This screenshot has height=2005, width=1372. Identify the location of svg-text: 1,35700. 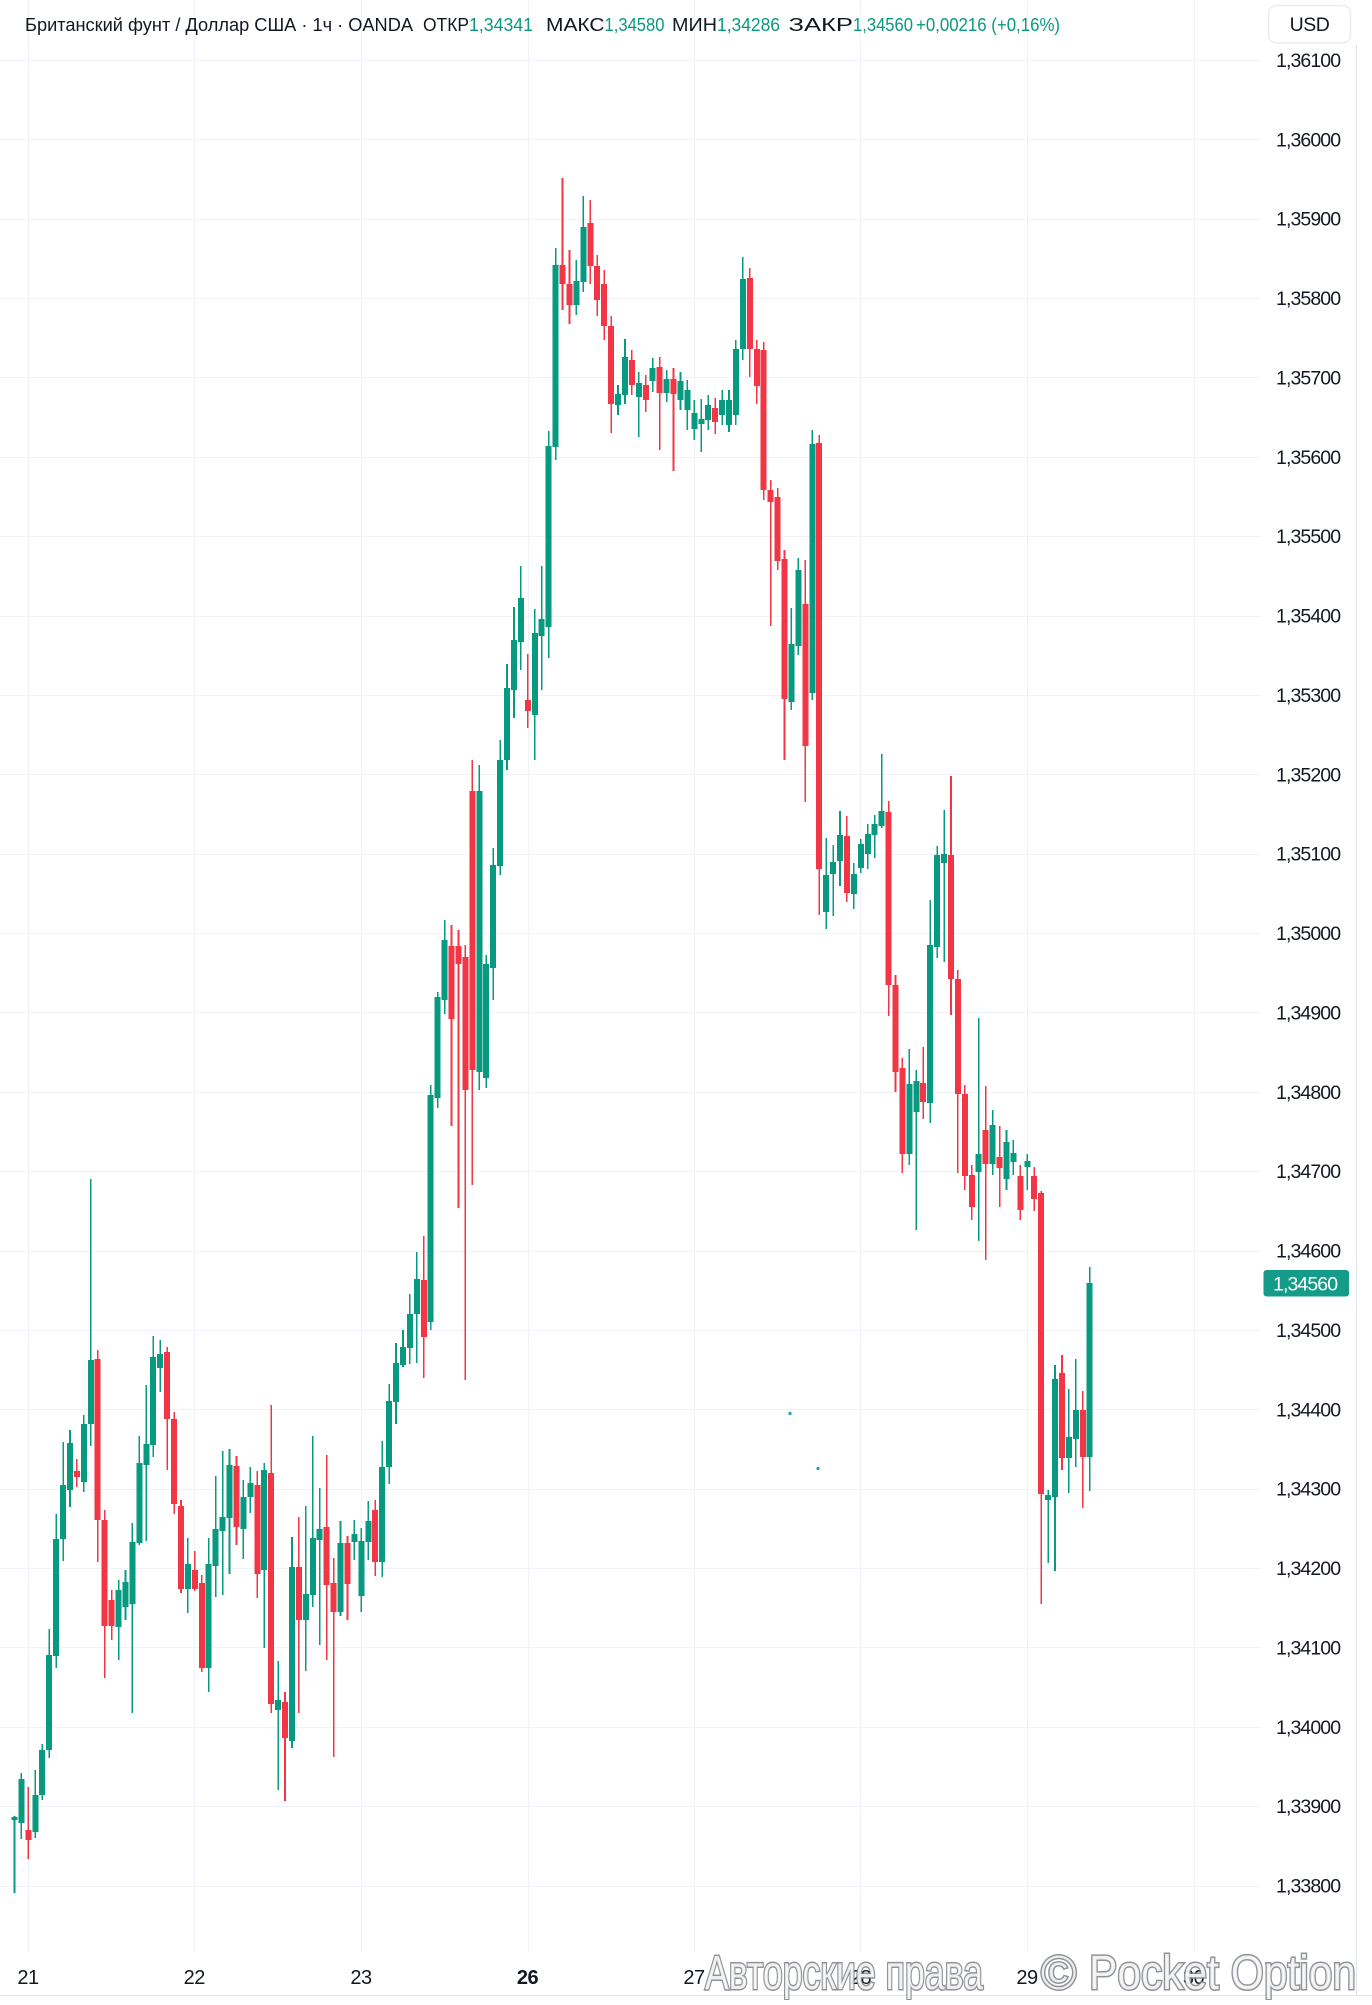
(1308, 379).